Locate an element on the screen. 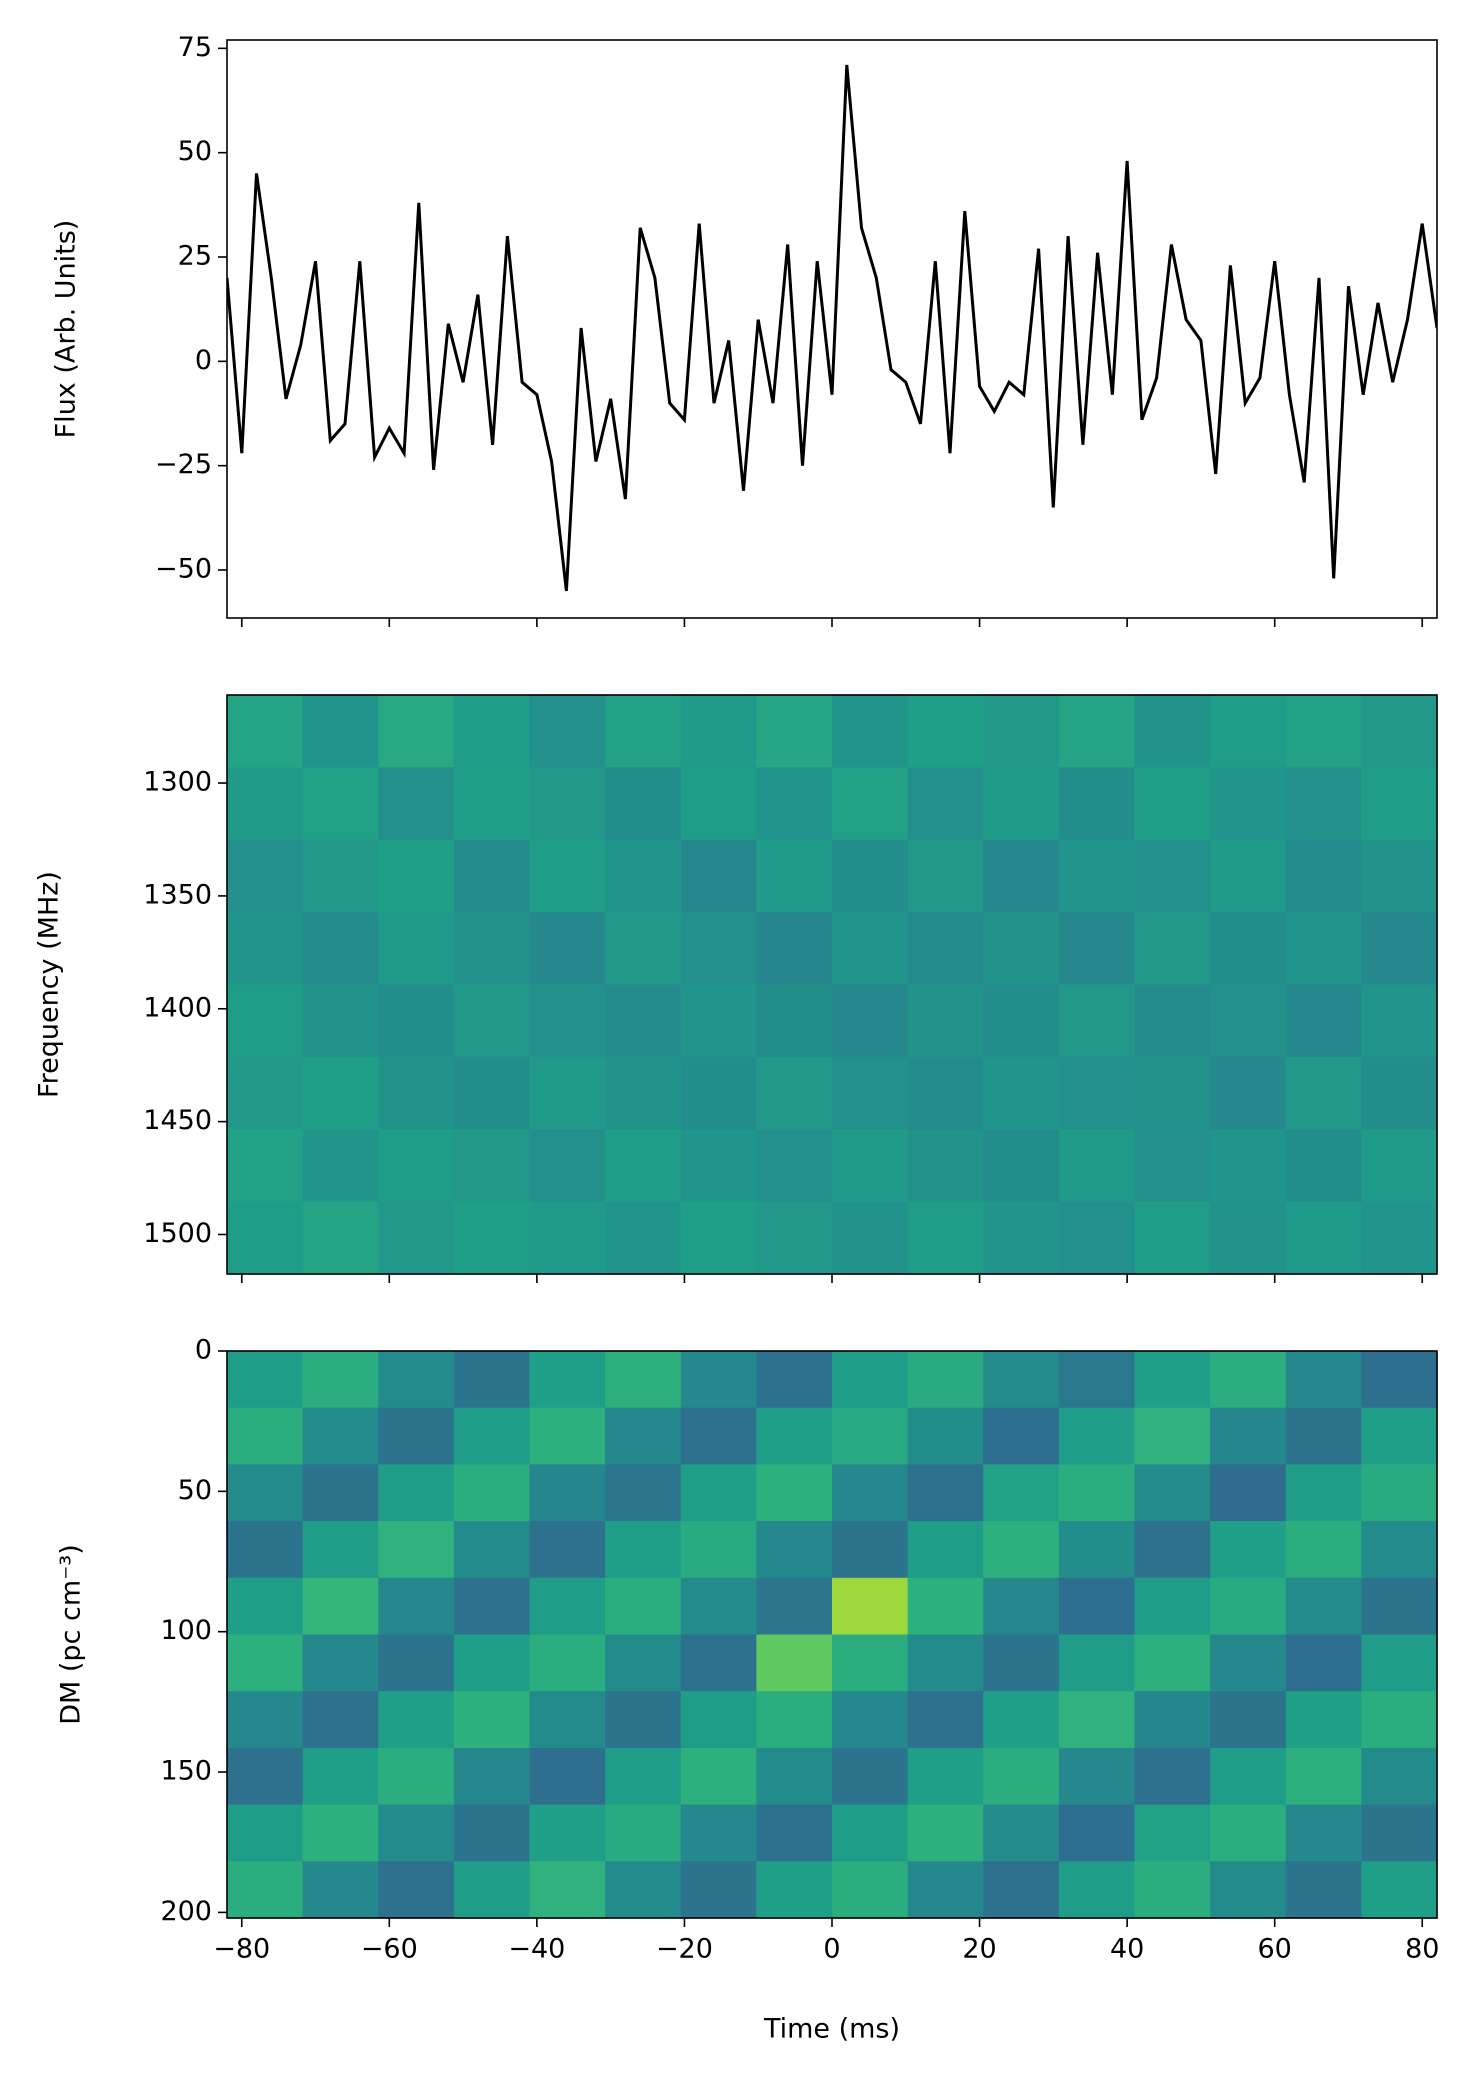 The width and height of the screenshot is (1470, 2082). y-tick-label: 150 is located at coordinates (186, 1771).